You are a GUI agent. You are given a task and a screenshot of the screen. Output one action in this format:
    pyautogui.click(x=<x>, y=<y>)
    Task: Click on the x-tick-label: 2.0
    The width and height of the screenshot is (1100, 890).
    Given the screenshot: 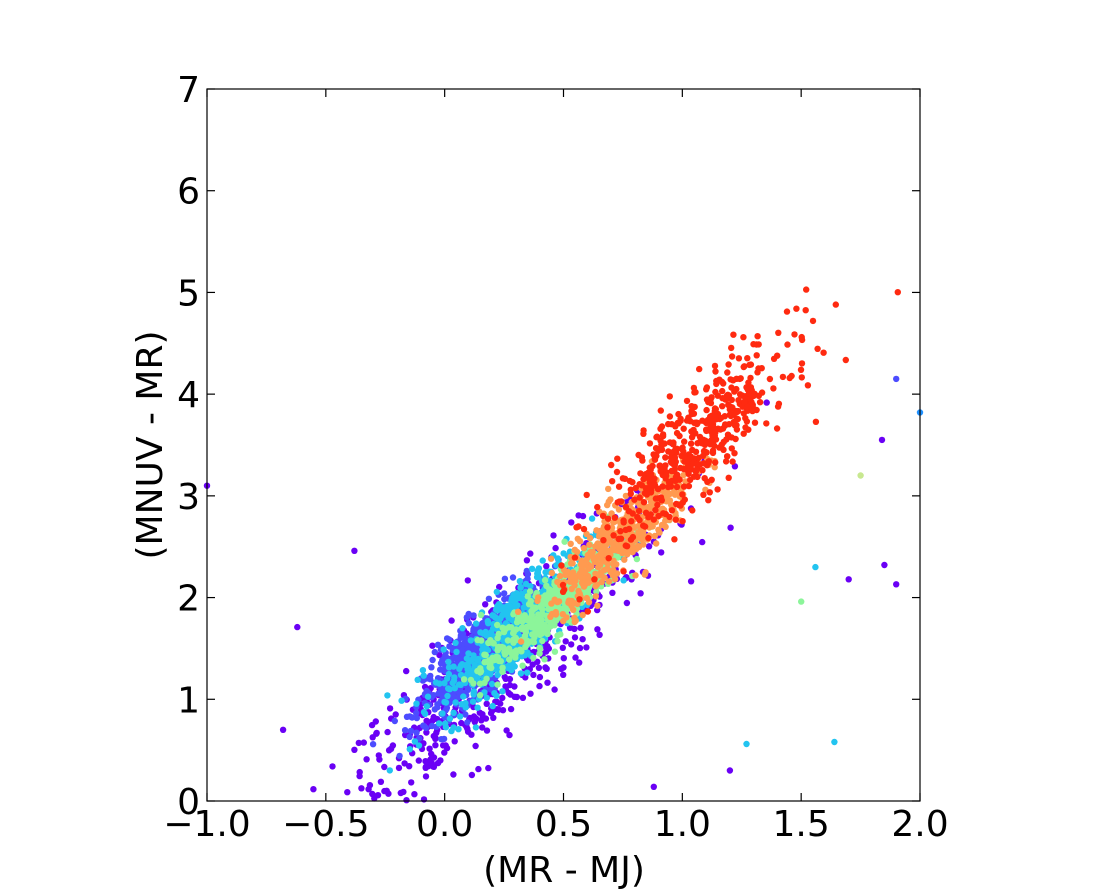 What is the action you would take?
    pyautogui.click(x=919, y=824)
    